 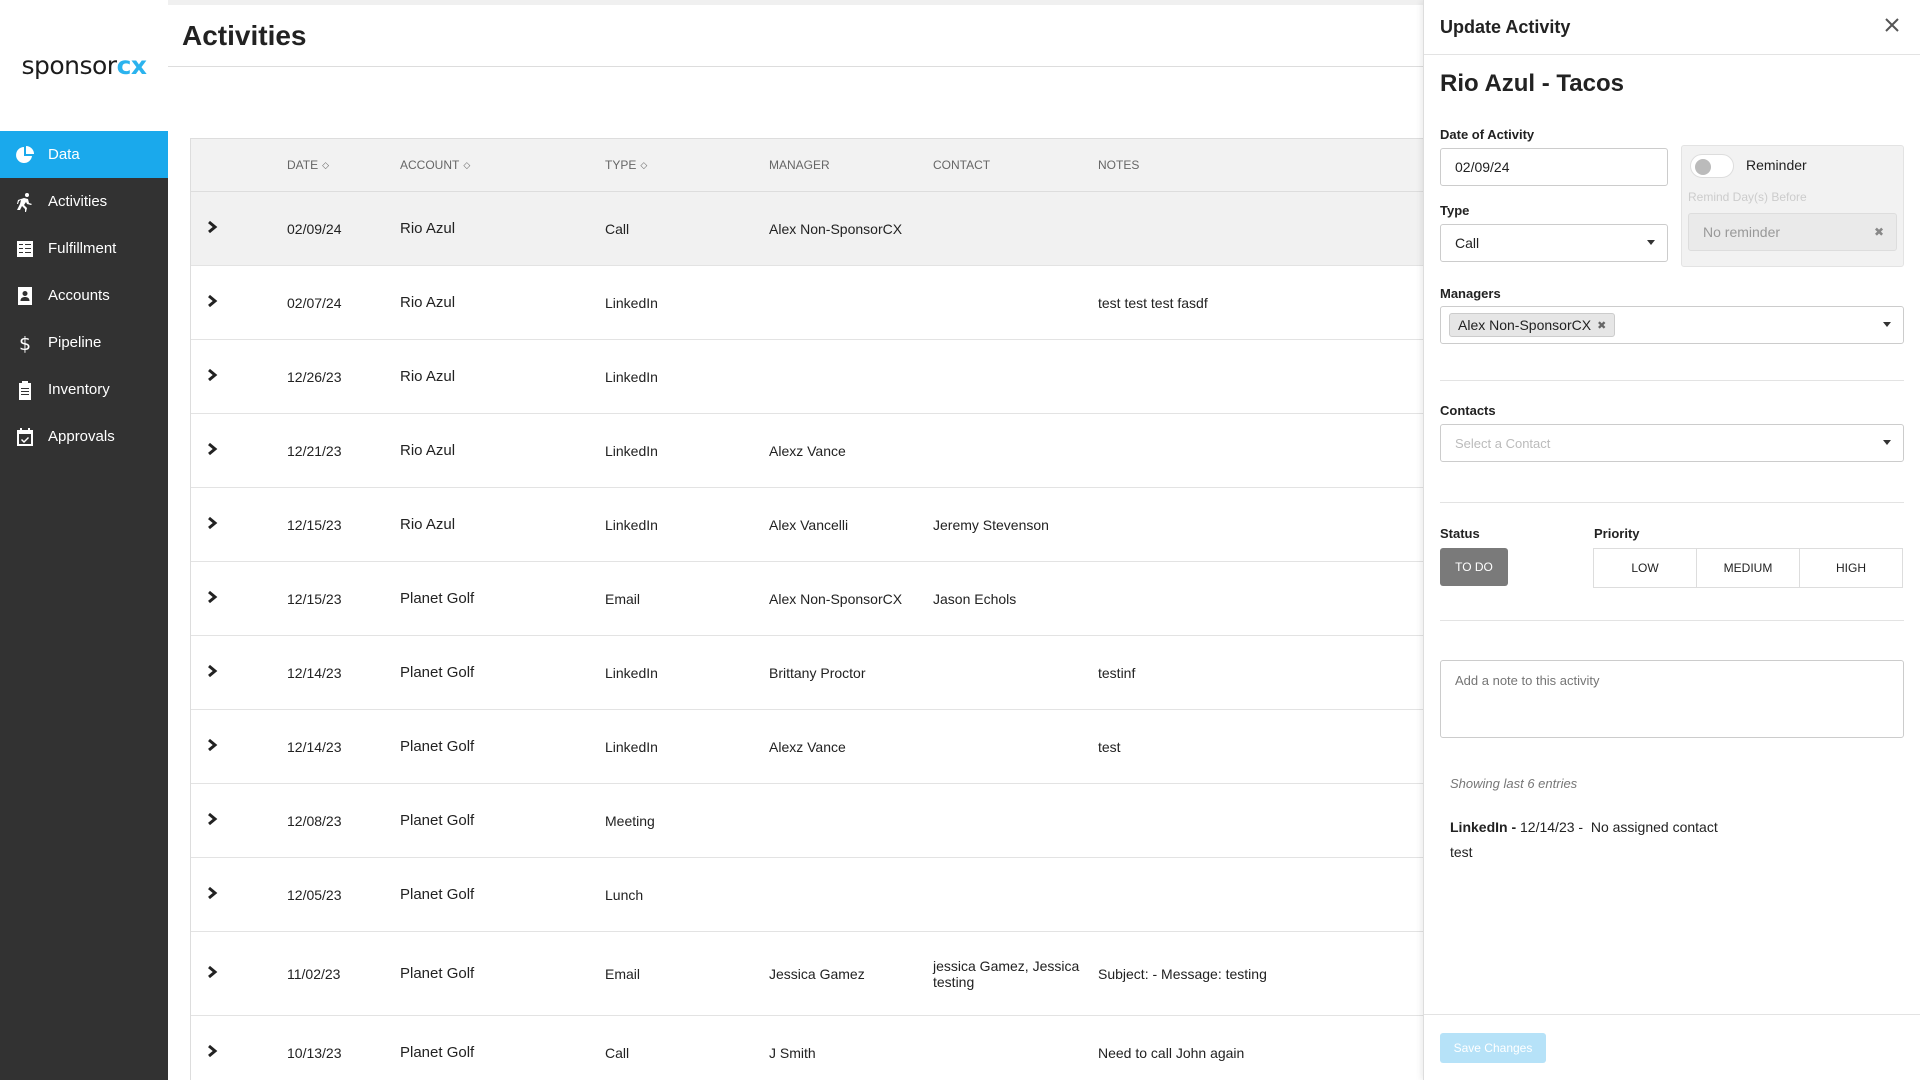 What do you see at coordinates (1887, 324) in the screenshot?
I see `chevron-down-icon` at bounding box center [1887, 324].